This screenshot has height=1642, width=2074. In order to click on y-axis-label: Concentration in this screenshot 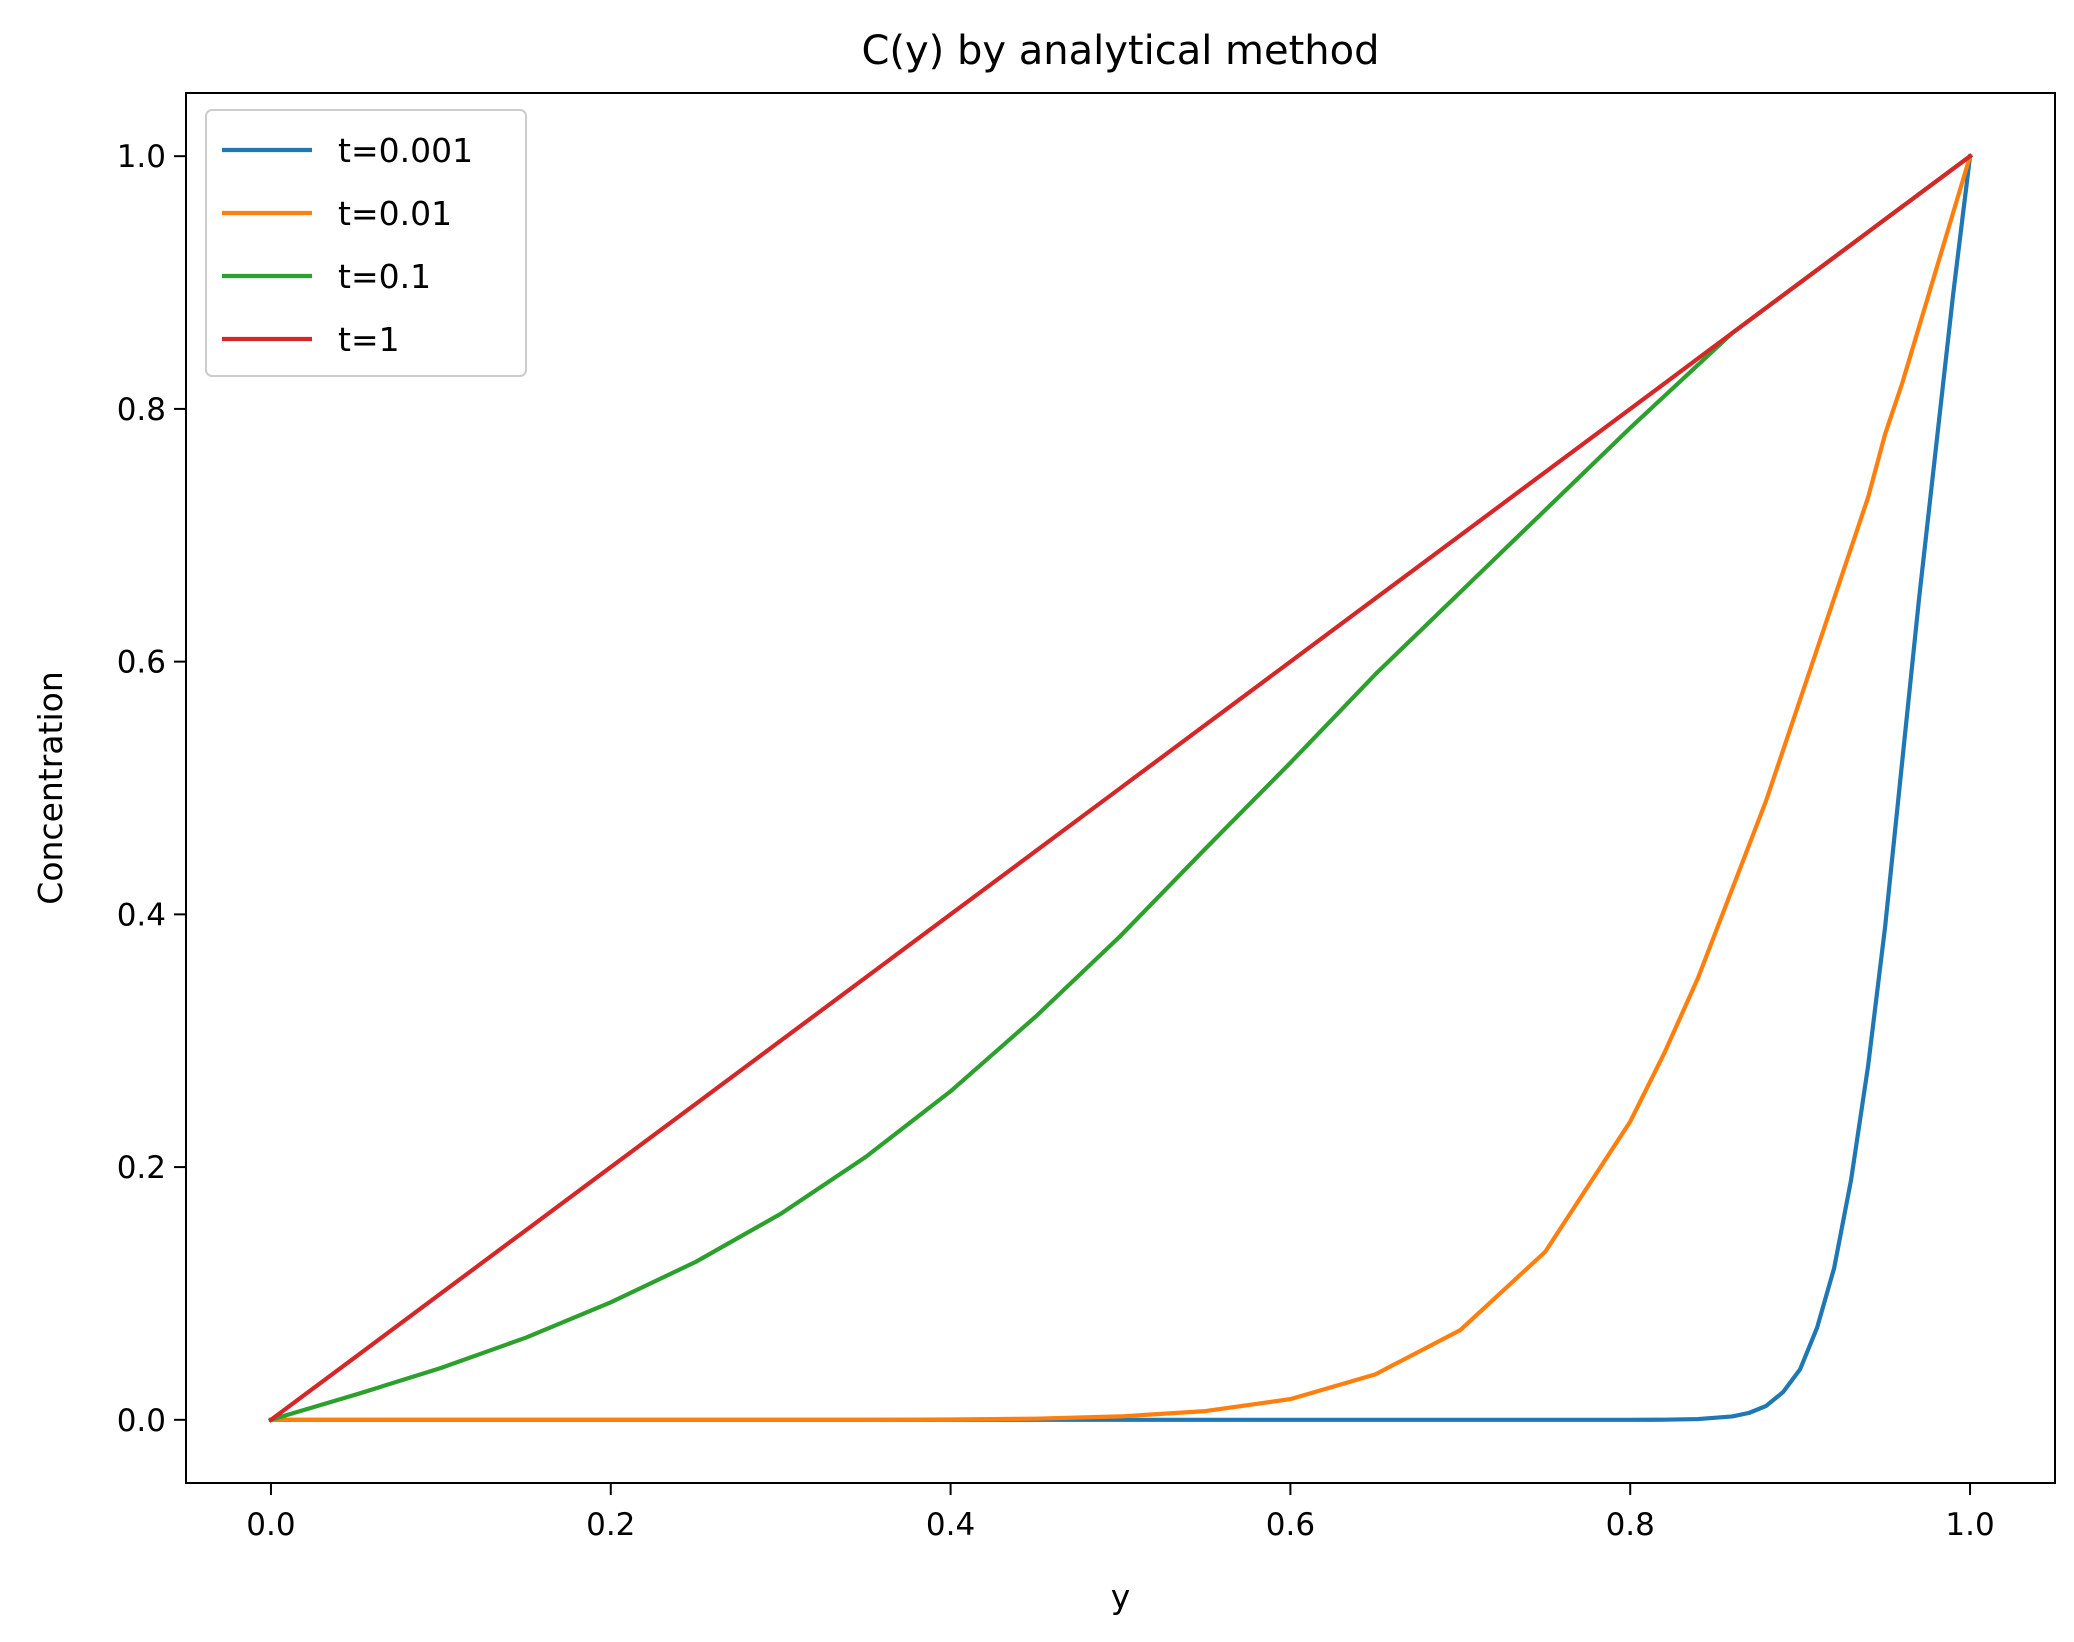, I will do `click(50, 787)`.